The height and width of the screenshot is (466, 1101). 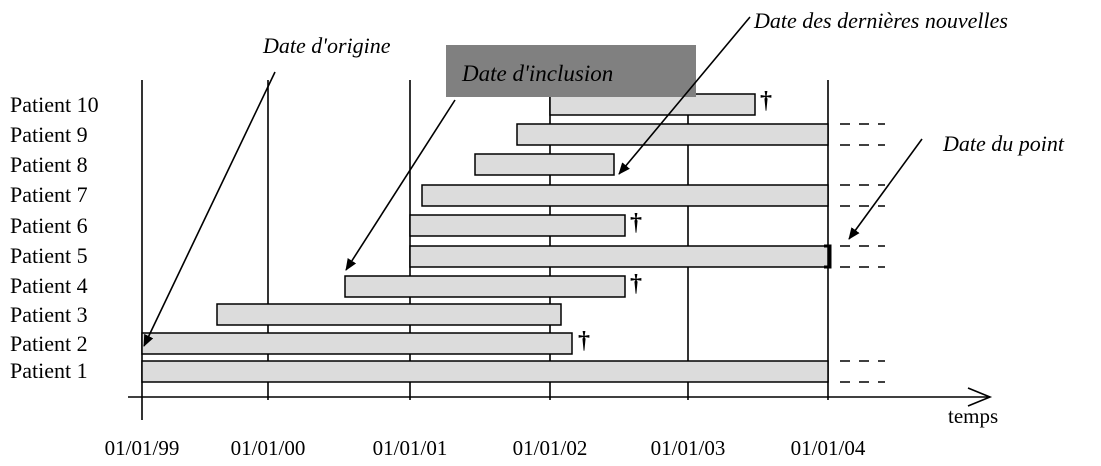 What do you see at coordinates (672, 134) in the screenshot?
I see `patient-9-bar` at bounding box center [672, 134].